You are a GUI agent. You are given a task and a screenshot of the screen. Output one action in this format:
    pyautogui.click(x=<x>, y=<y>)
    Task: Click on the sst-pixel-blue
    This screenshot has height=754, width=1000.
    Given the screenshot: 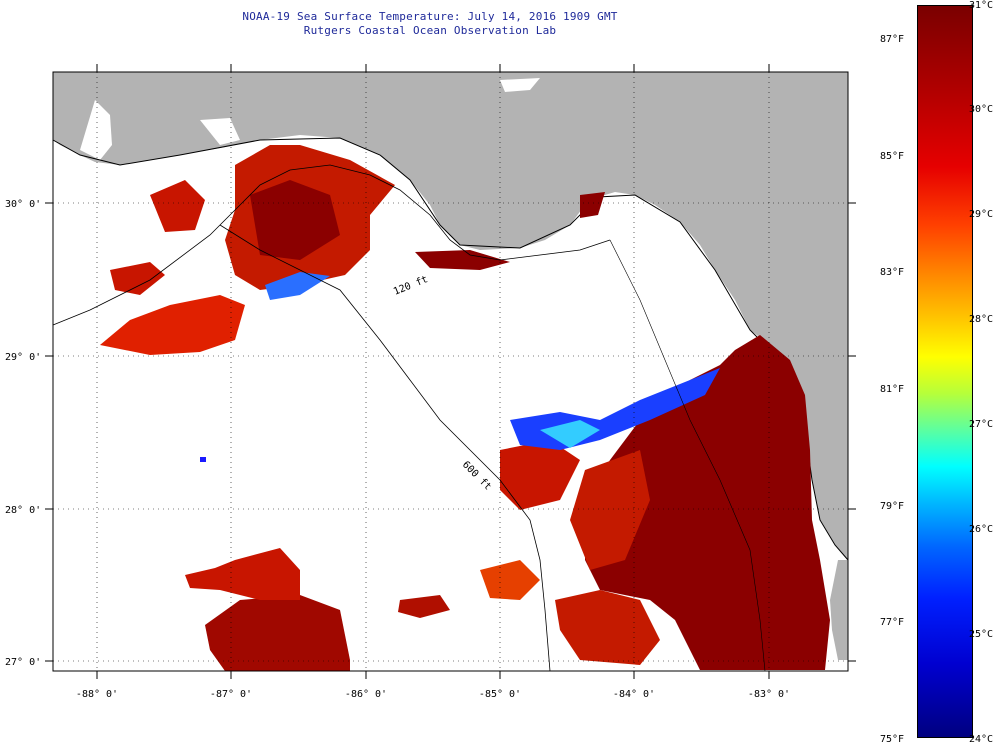 What is the action you would take?
    pyautogui.click(x=203, y=459)
    